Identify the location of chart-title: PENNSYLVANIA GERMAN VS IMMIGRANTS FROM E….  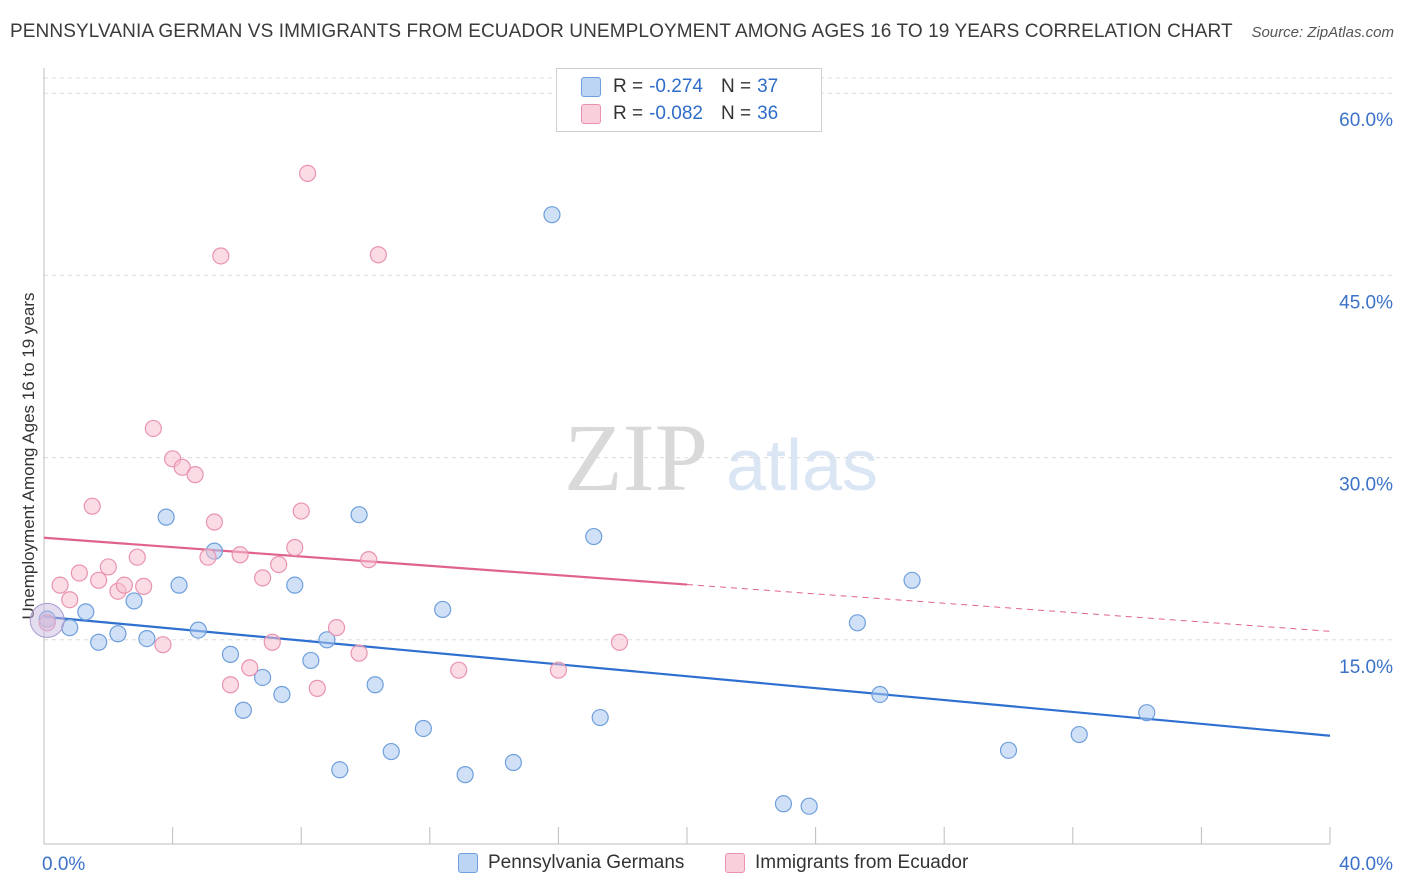
(621, 31).